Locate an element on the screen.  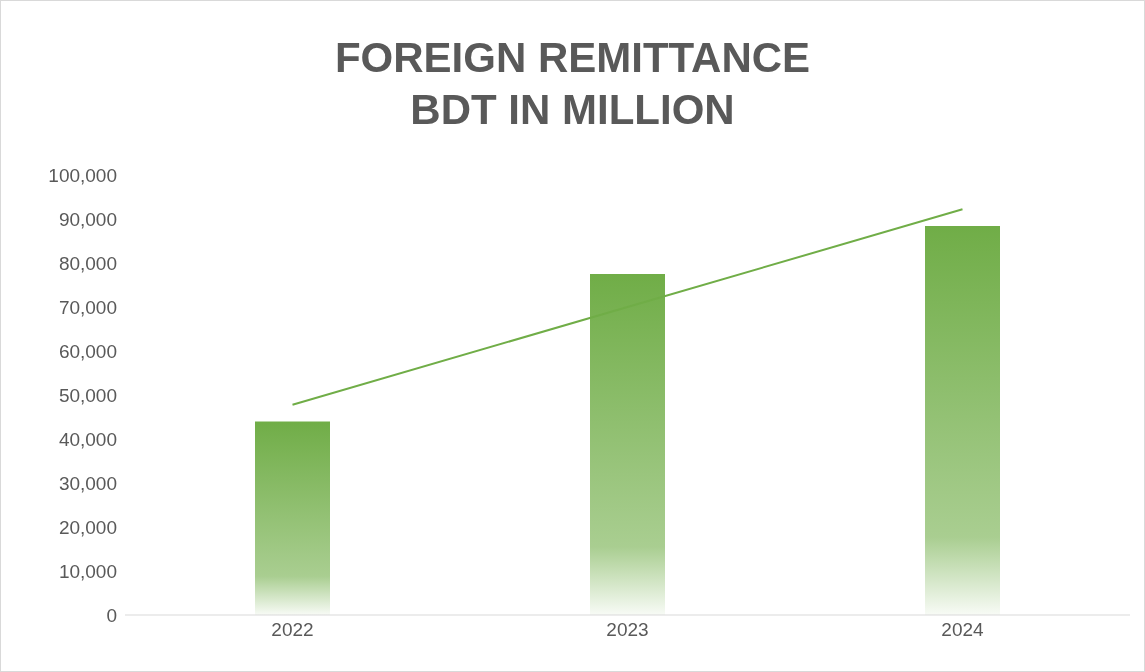
y-tick-label: 30,000 is located at coordinates (87, 483).